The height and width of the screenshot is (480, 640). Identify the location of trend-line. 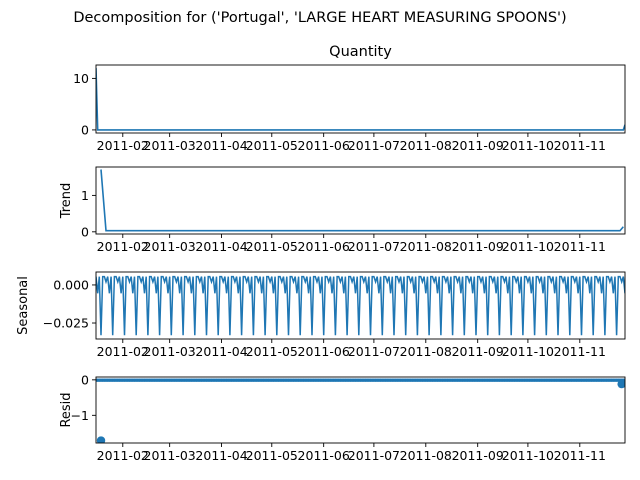
(362, 200).